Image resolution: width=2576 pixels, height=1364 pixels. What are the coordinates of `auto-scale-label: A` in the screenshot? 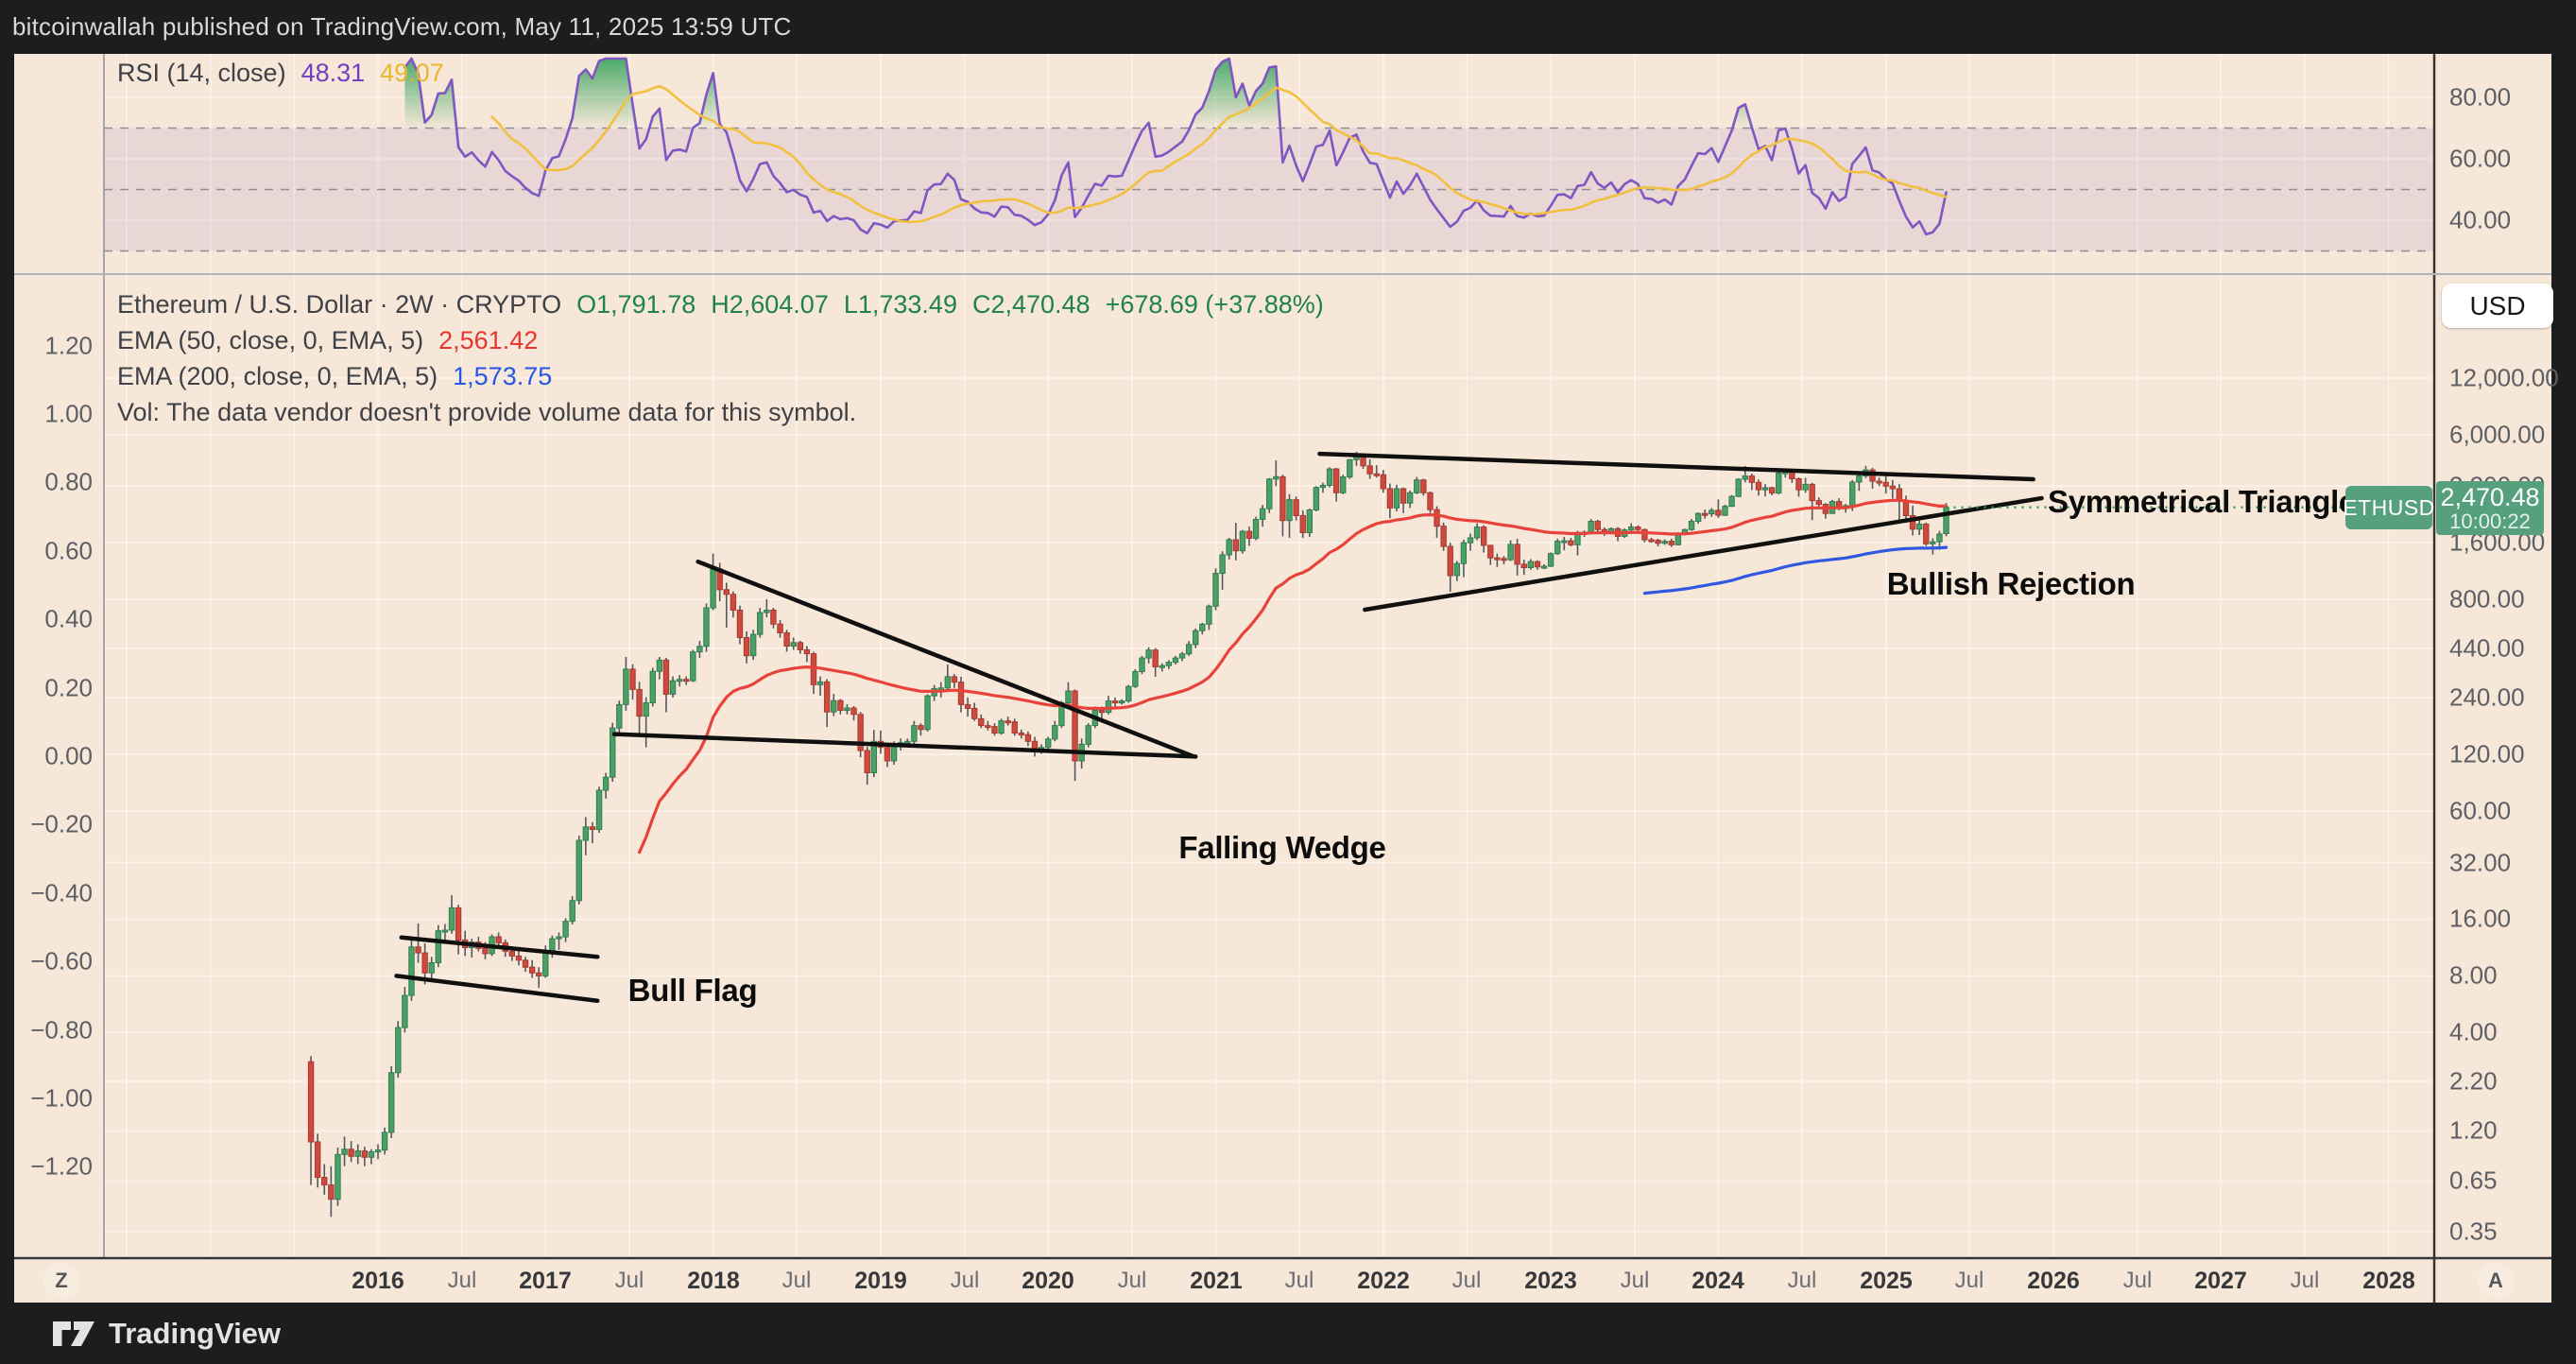 It's located at (2495, 1280).